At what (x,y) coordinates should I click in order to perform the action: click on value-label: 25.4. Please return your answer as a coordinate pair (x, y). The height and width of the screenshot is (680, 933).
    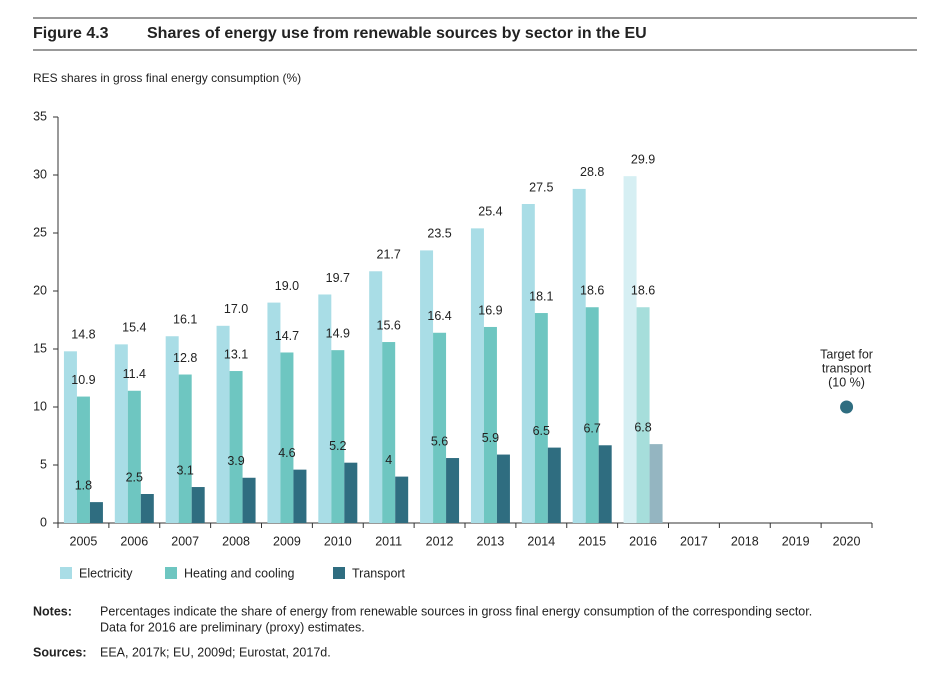
    Looking at the image, I should click on (490, 212).